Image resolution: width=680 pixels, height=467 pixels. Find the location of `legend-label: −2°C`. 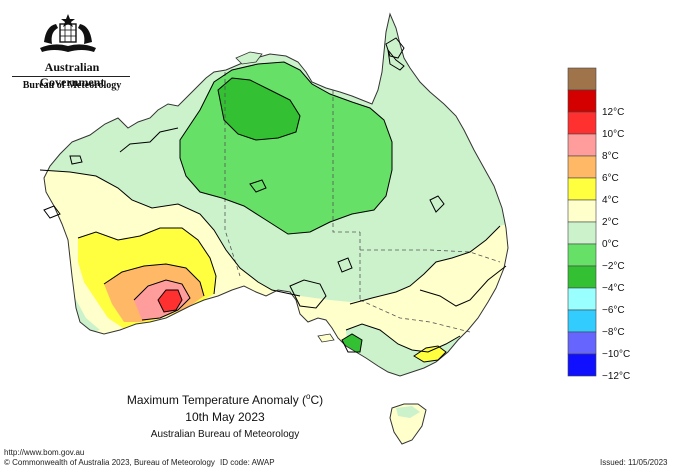

legend-label: −2°C is located at coordinates (613, 266).